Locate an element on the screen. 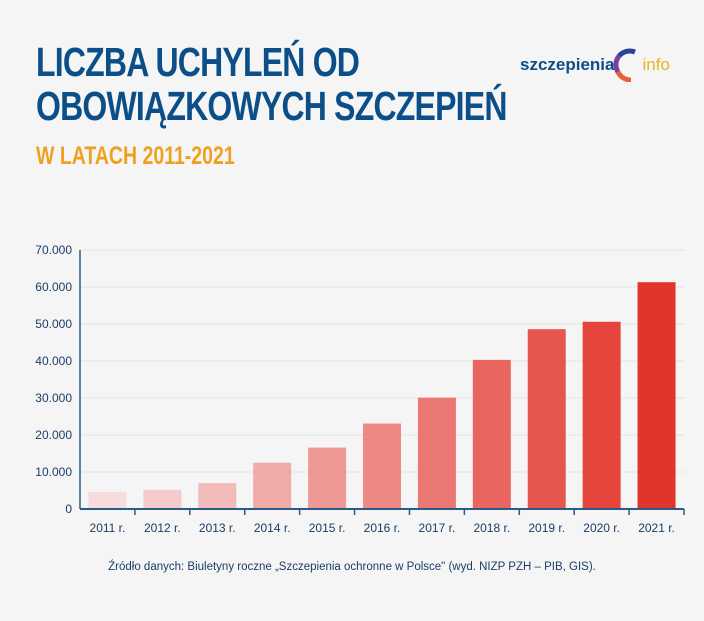 This screenshot has width=704, height=621. x-tick-label: 2014 r. is located at coordinates (272, 528).